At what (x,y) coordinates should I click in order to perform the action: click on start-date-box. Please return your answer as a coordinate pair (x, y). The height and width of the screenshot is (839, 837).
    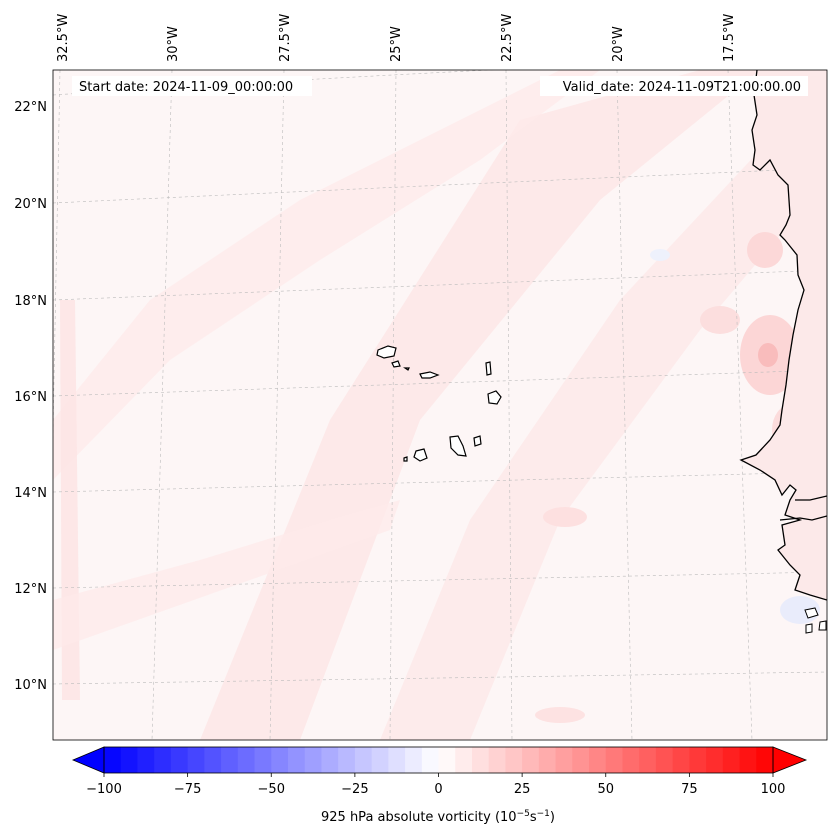
    Looking at the image, I should click on (192, 86).